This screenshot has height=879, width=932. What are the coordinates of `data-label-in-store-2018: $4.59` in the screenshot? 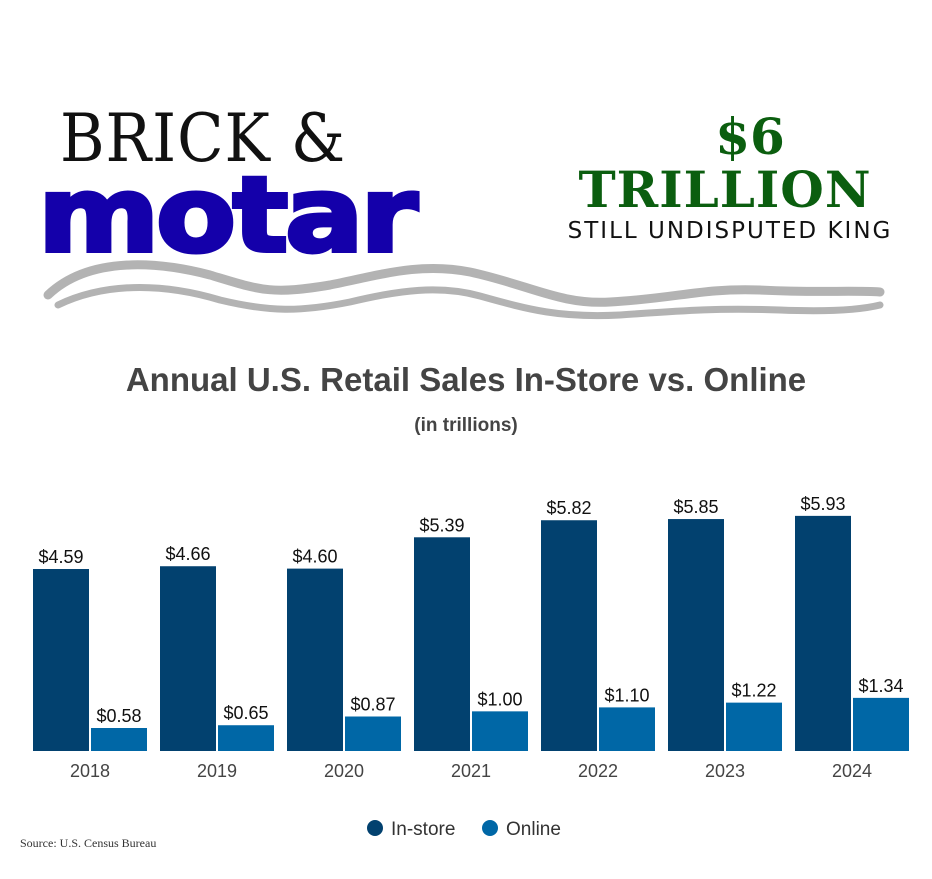 It's located at (60, 557).